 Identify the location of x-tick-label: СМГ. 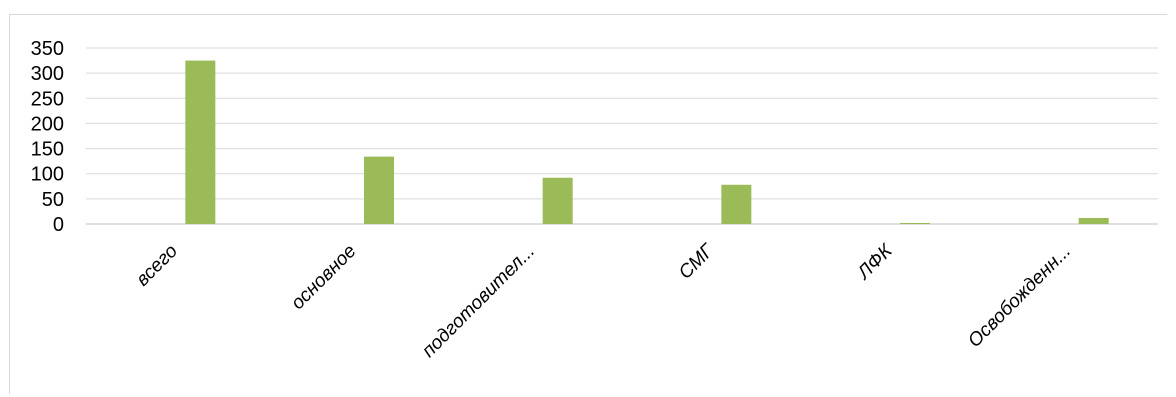
(697, 262).